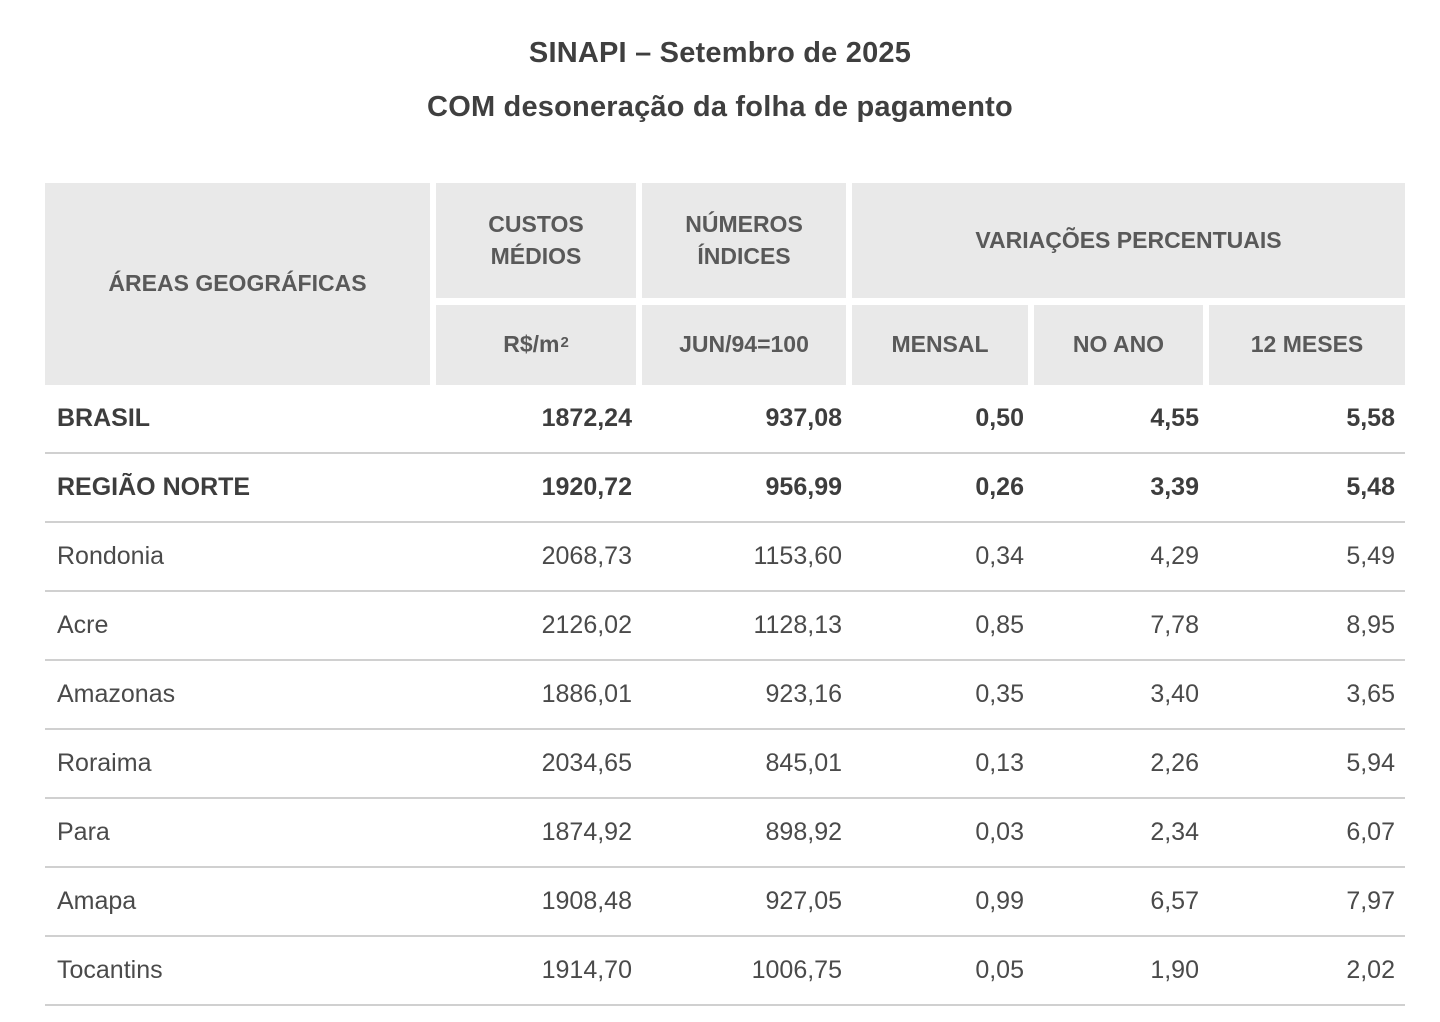  Describe the element at coordinates (796, 970) in the screenshot. I see `cell-numero-indice: 1006,75` at that location.